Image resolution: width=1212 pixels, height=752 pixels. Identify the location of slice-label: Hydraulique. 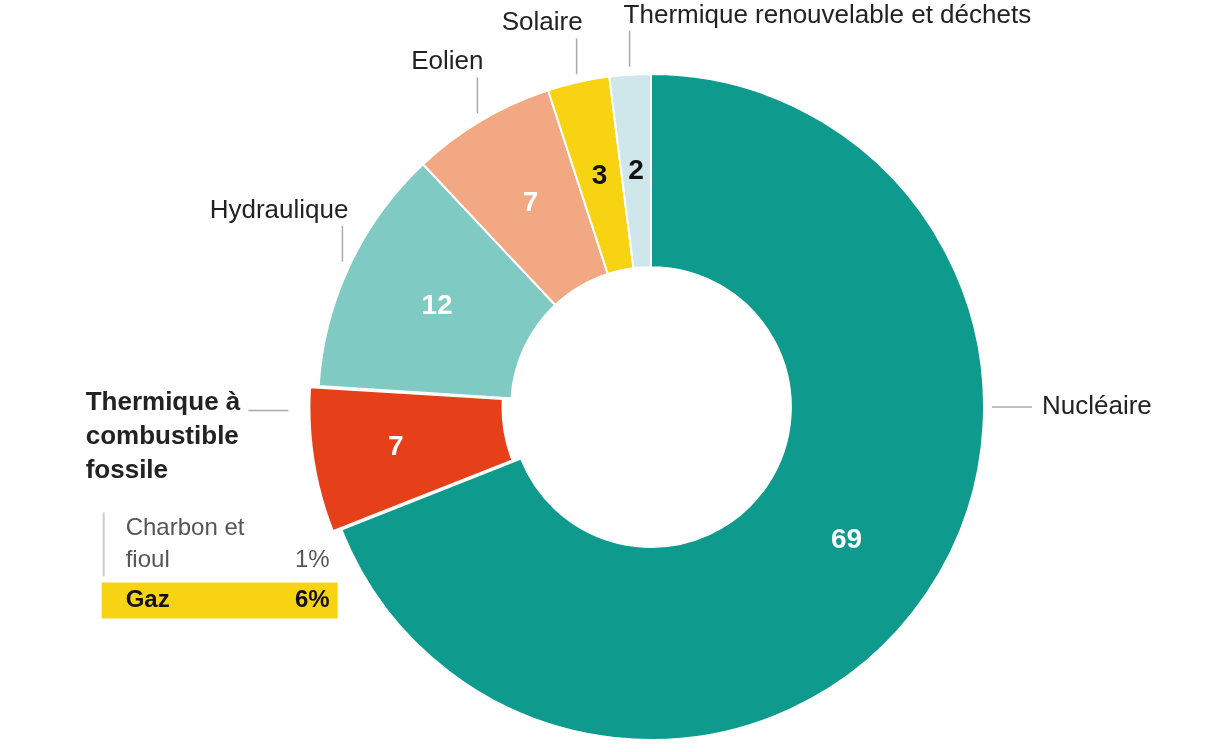
(279, 208).